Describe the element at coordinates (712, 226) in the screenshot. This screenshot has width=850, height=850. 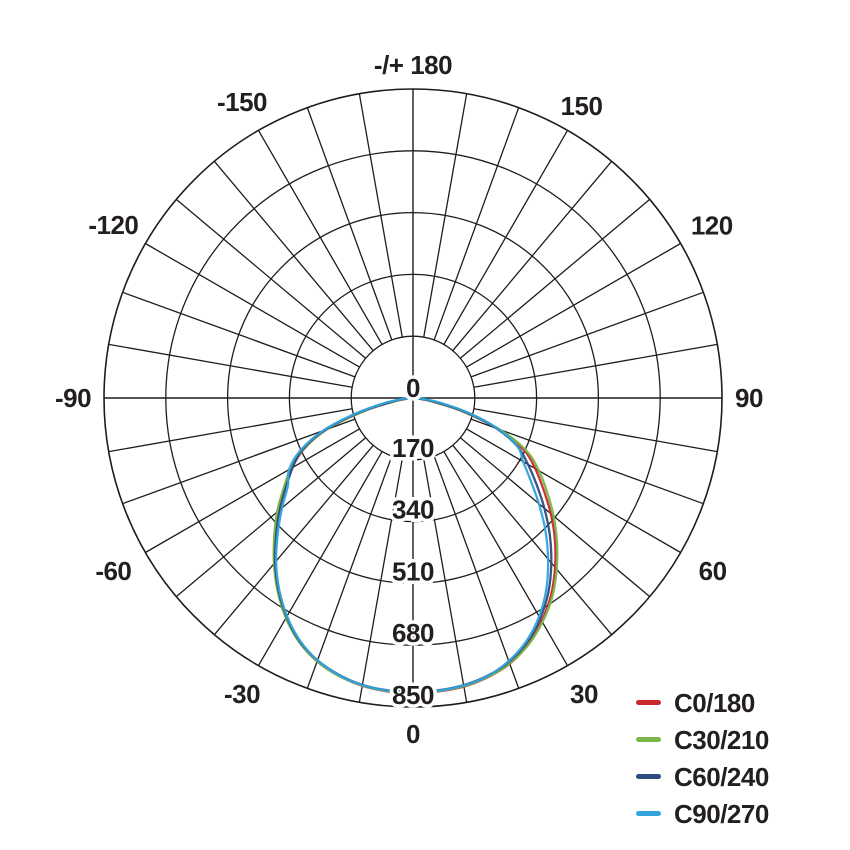
I see `svg-text: 120` at that location.